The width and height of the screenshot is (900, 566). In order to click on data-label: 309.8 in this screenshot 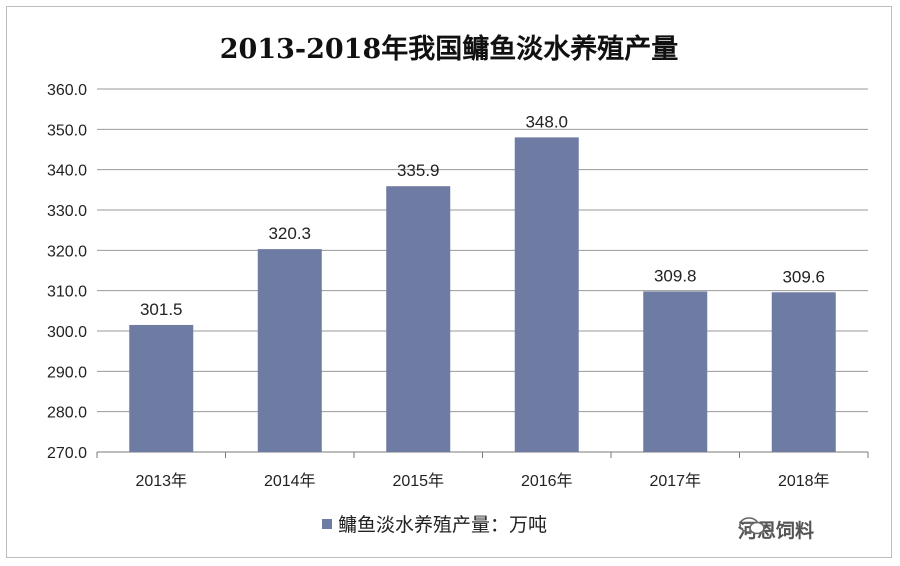, I will do `click(675, 275)`.